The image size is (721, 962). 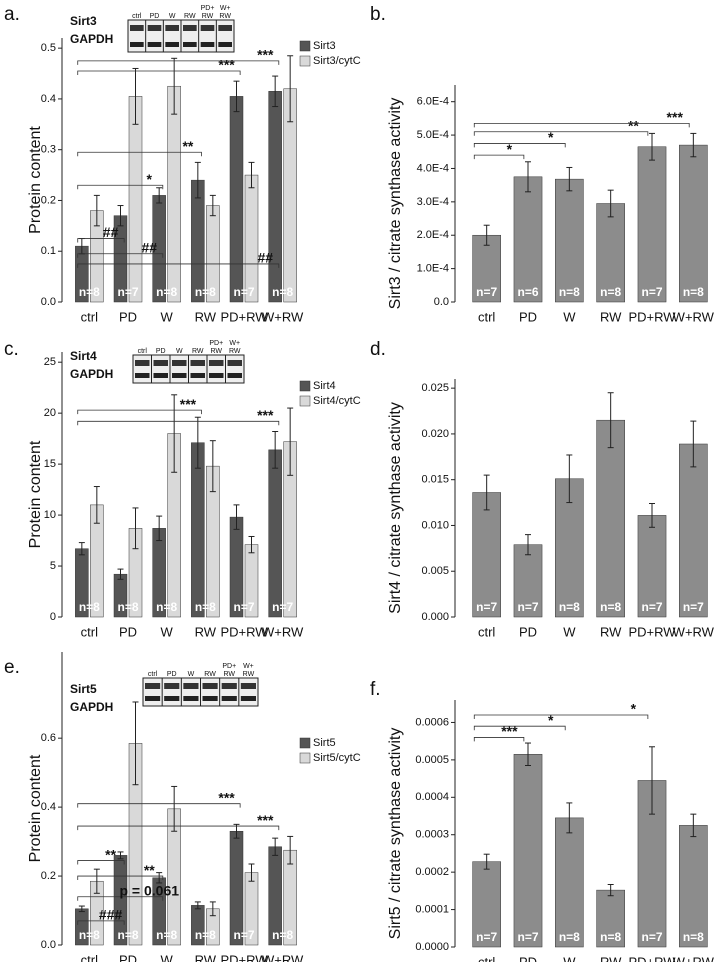 I want to click on lane-label: ctrl, so click(x=143, y=351).